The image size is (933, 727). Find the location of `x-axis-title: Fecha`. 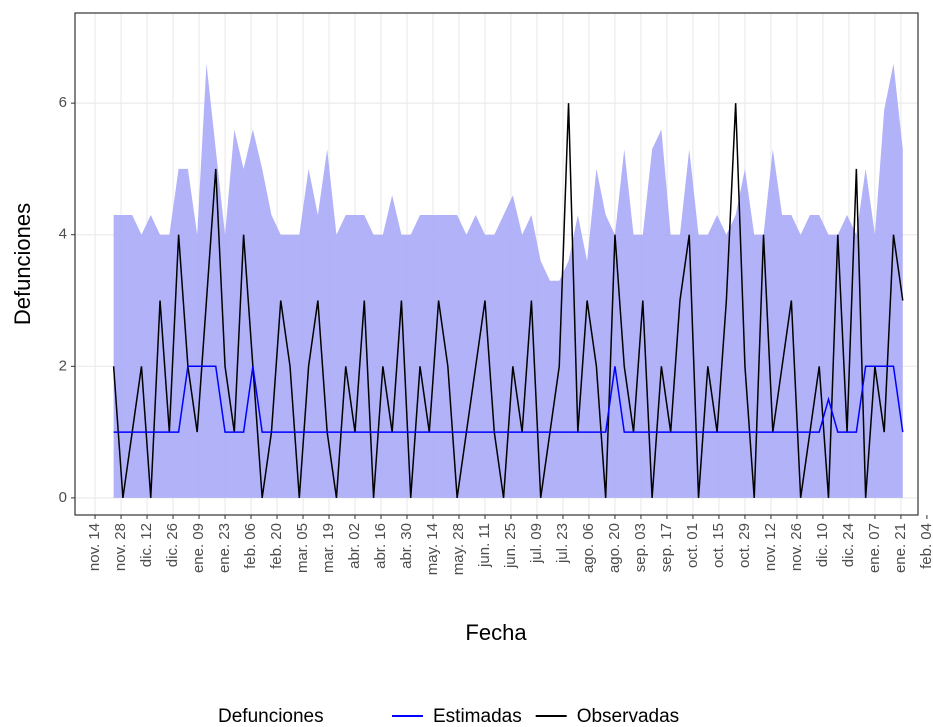

x-axis-title: Fecha is located at coordinates (496, 632).